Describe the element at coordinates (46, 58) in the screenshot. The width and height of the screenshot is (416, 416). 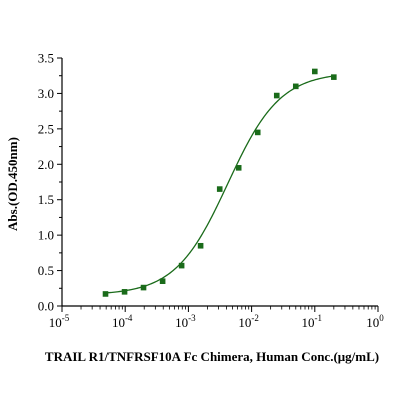
I see `y-tick-label: 3.5` at that location.